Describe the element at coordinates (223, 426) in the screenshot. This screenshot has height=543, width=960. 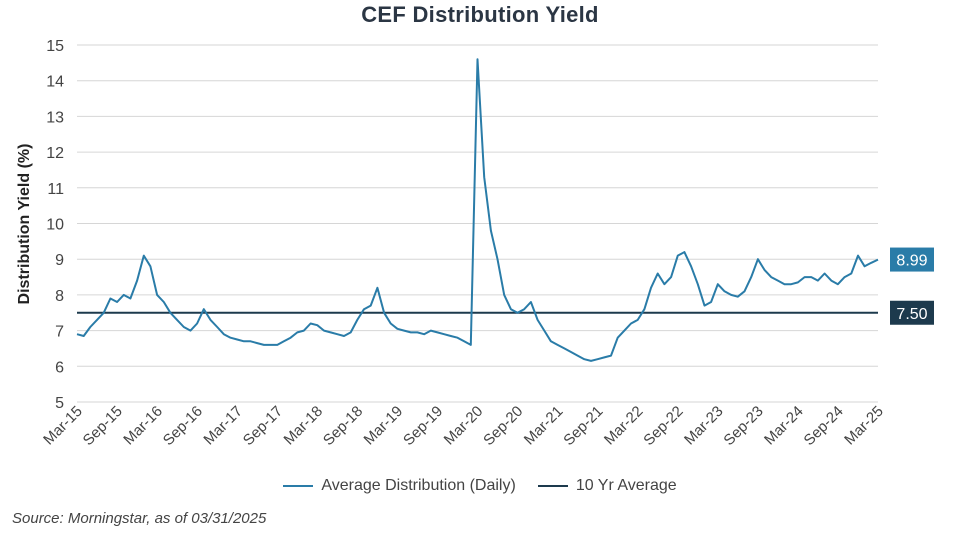
I see `x-tick-label: Mar-17` at that location.